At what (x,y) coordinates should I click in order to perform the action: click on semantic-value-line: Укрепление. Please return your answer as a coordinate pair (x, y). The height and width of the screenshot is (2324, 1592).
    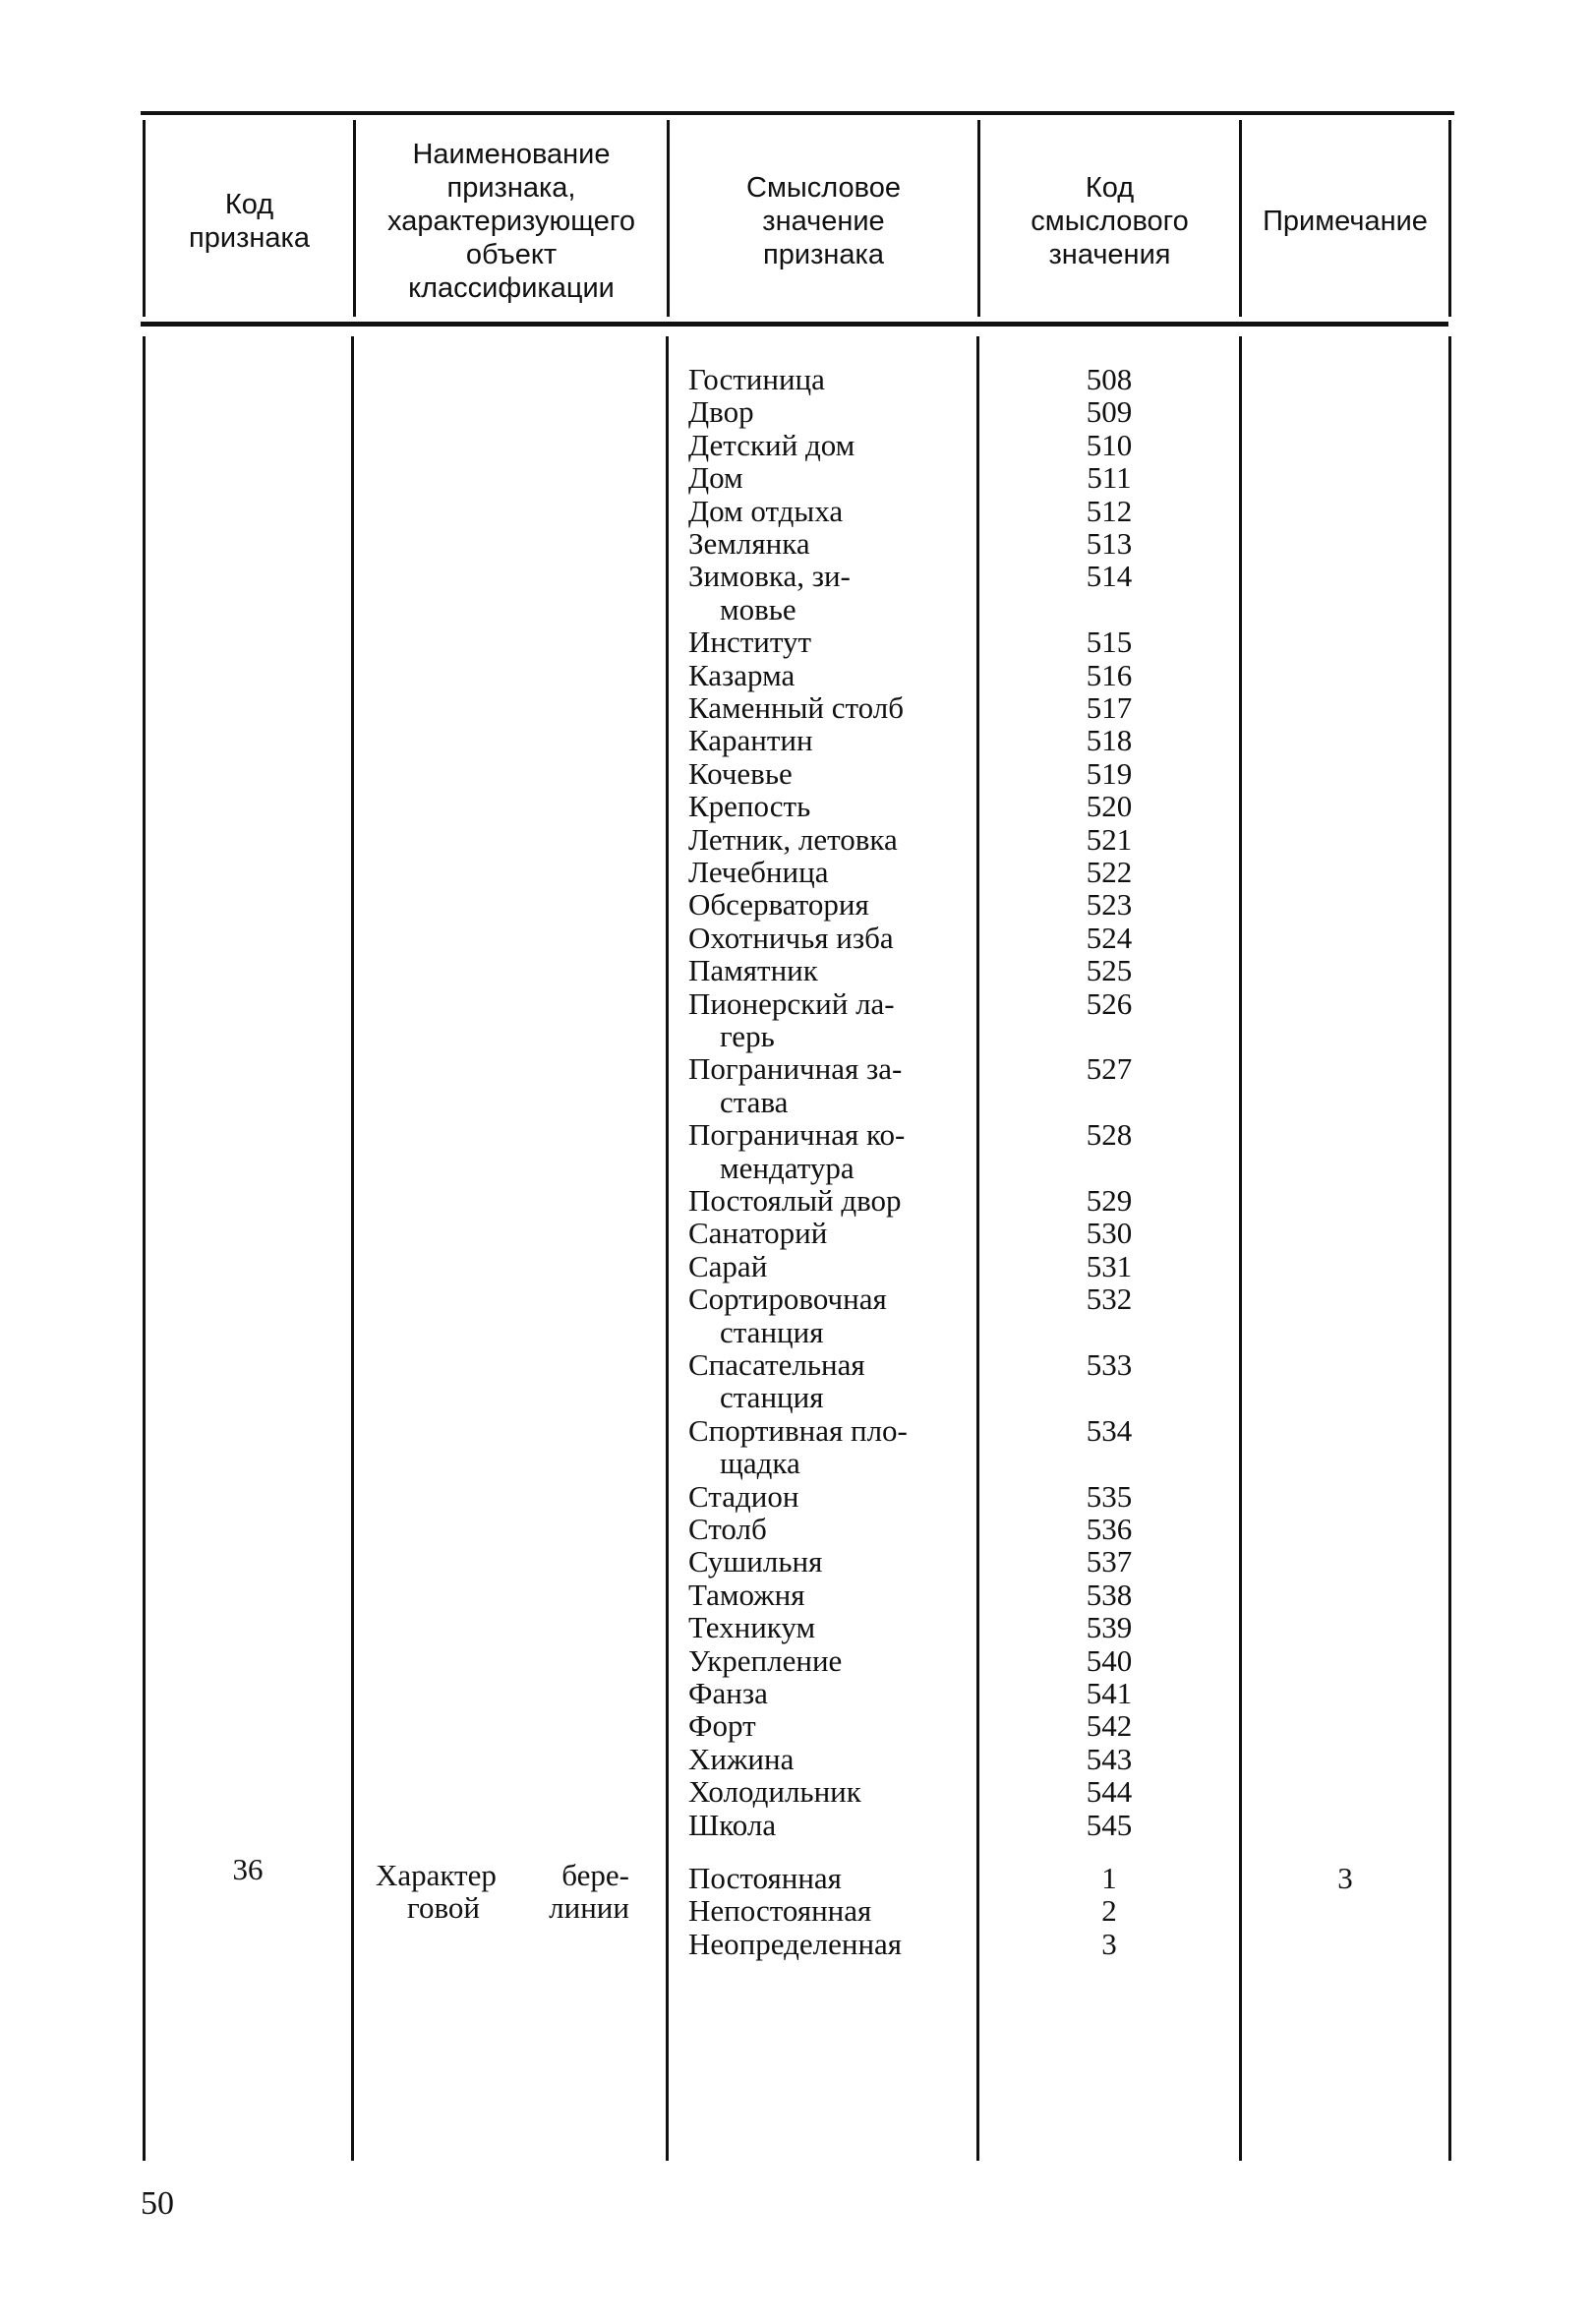
    Looking at the image, I should click on (765, 1660).